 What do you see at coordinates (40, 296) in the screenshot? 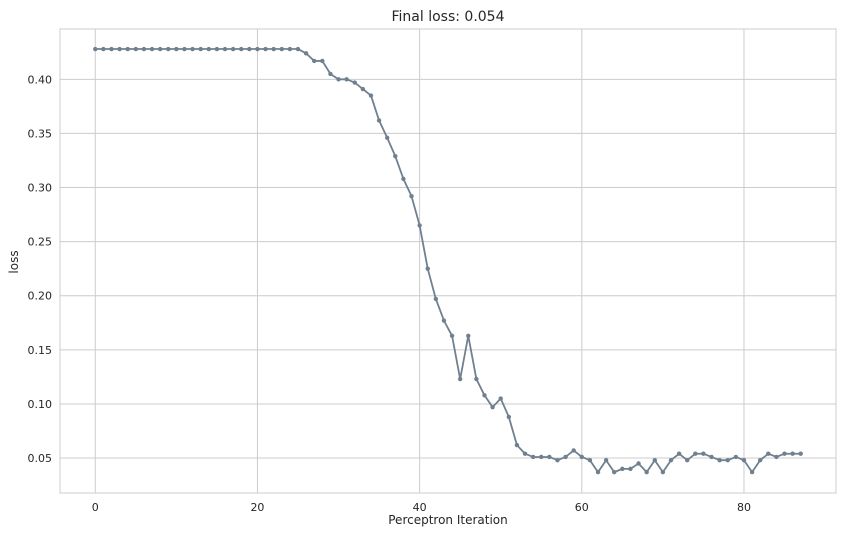
I see `y-tick-label: 0.20` at bounding box center [40, 296].